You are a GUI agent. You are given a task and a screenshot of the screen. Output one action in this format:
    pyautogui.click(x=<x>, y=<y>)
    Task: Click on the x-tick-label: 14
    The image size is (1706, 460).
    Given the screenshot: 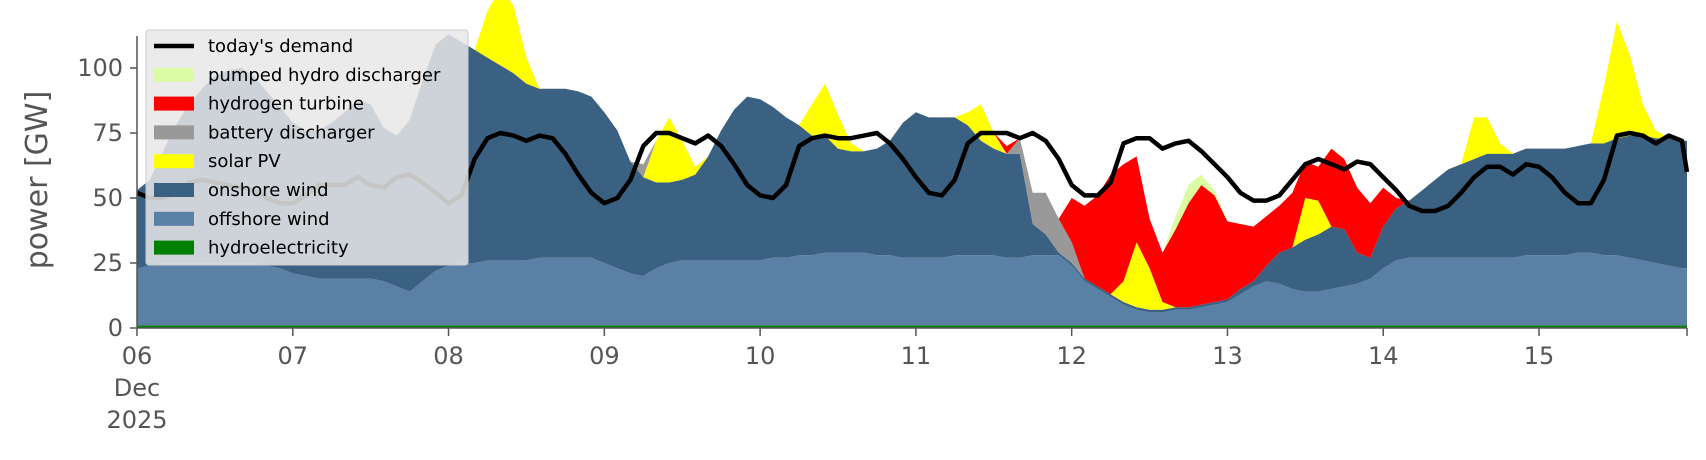 What is the action you would take?
    pyautogui.click(x=1383, y=356)
    